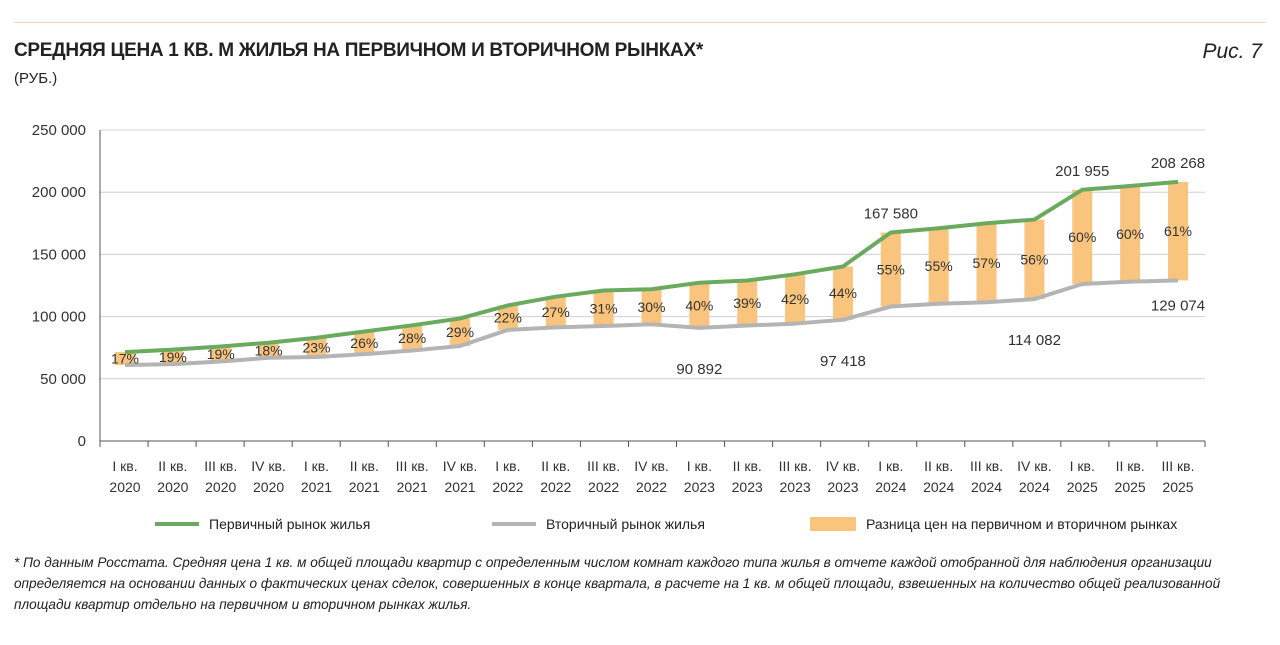 This screenshot has height=645, width=1280. I want to click on secondary-data-label: 97 418, so click(843, 361).